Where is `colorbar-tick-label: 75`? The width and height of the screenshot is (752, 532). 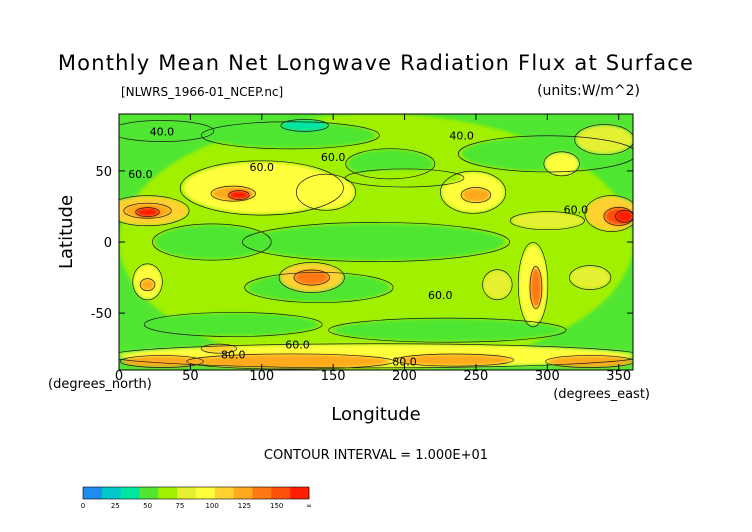 colorbar-tick-label: 75 is located at coordinates (179, 506).